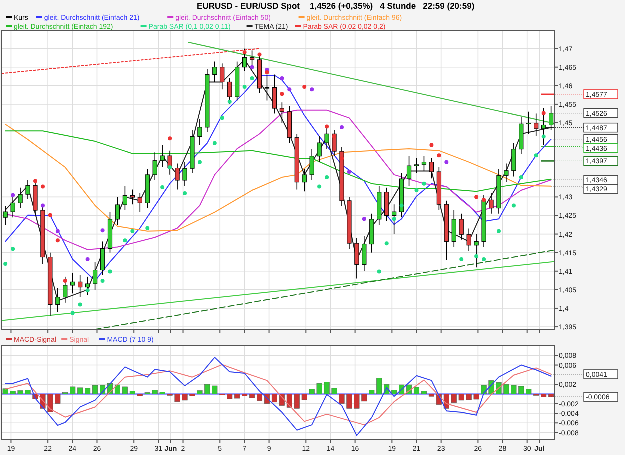 The image size is (625, 455). I want to click on chart-subtitle: 1,4526 (+0,35%) 4 Stunde 22:59 (20:59), so click(392, 6).